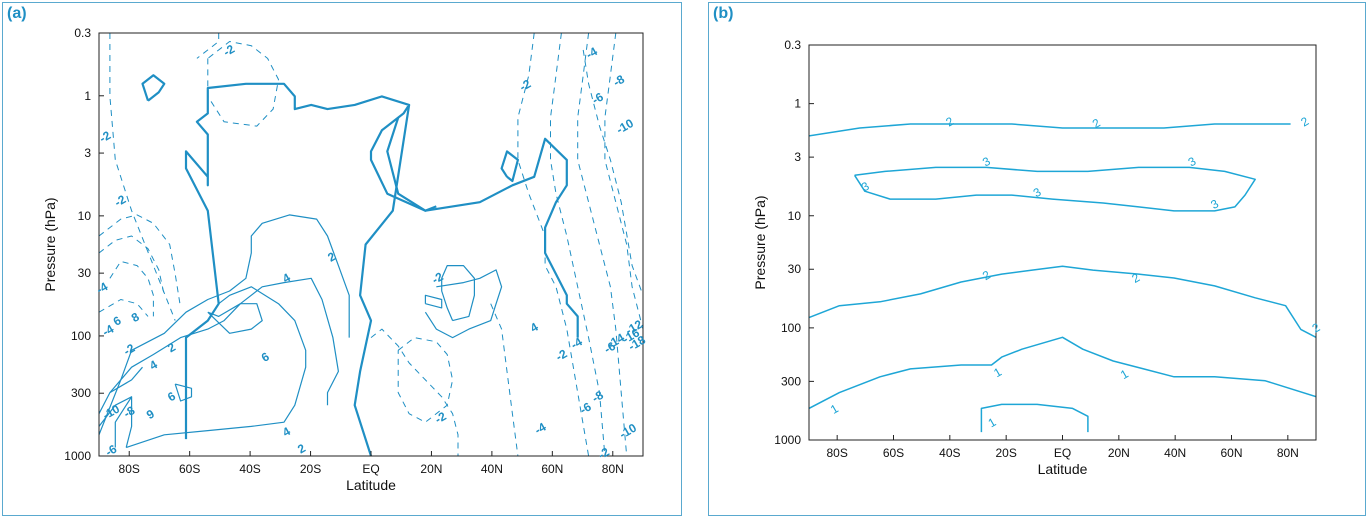  I want to click on x-tick-label: EQ, so click(1062, 453).